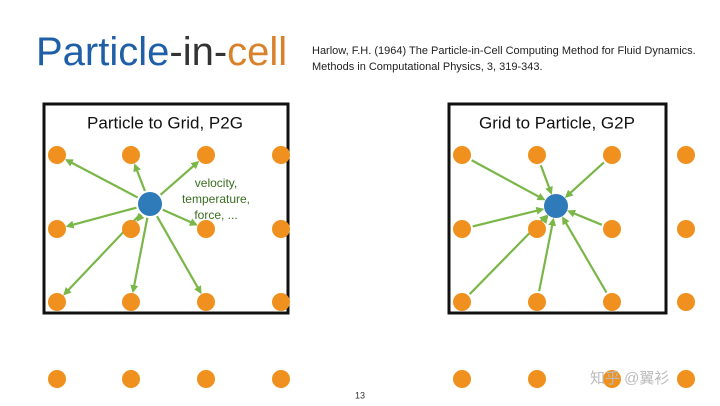  Describe the element at coordinates (198, 52) in the screenshot. I see `title-part: -in-` at that location.